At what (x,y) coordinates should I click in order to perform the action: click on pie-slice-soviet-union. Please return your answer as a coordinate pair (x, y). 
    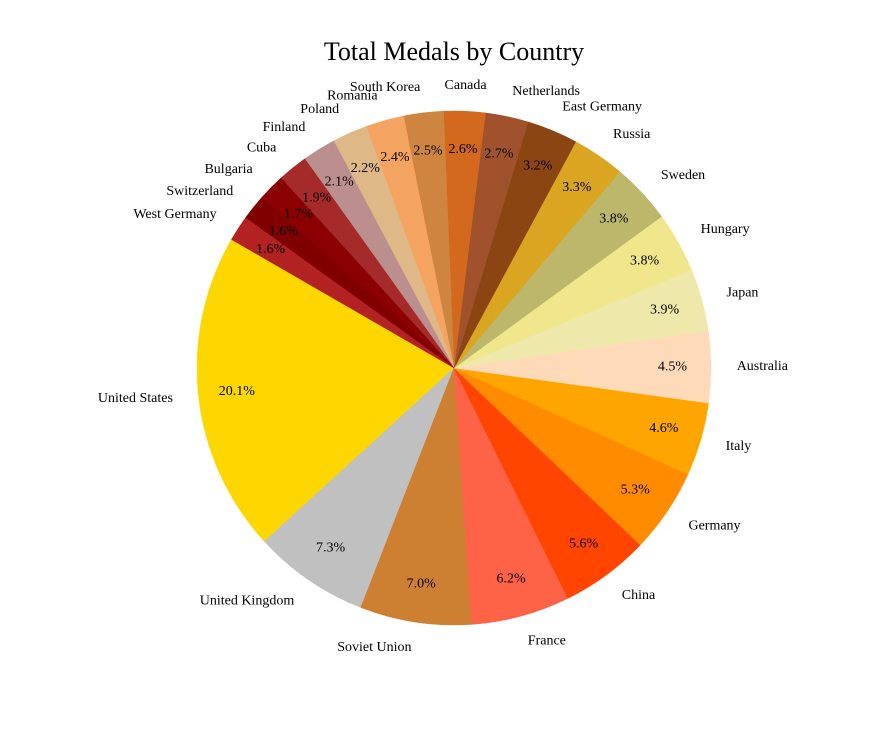
    Looking at the image, I should click on (416, 496).